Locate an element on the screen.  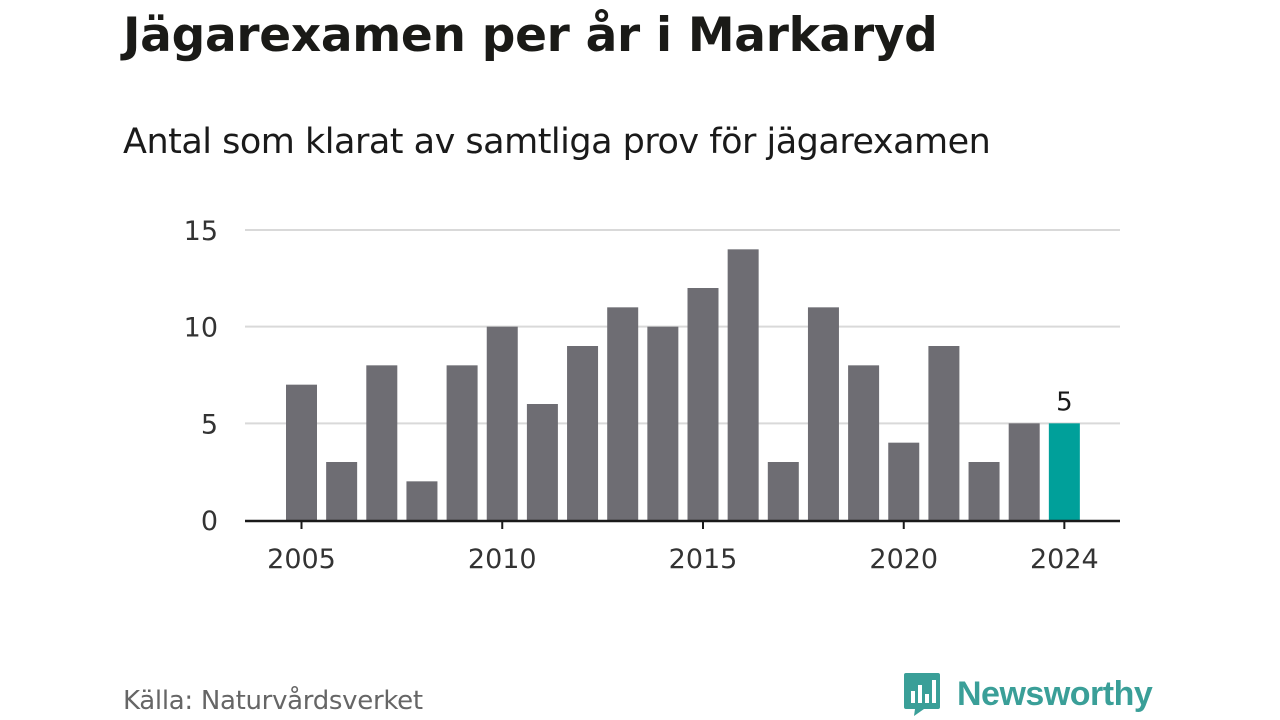
bar-highlight is located at coordinates (1064, 471).